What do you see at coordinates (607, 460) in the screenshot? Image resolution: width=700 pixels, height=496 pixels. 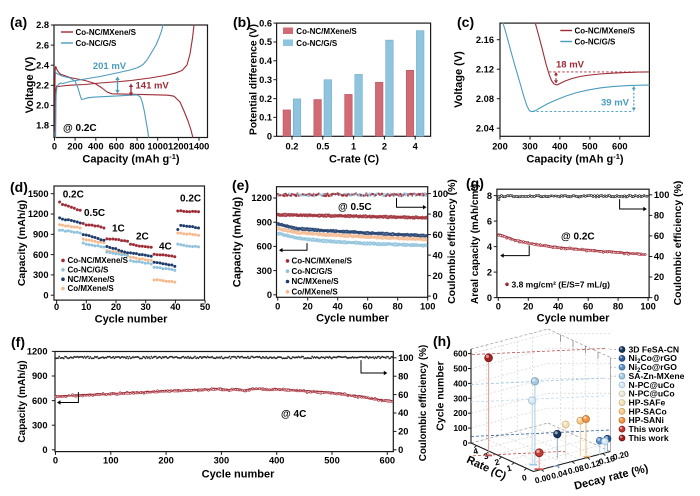 I see `svg-text: 0.16` at bounding box center [607, 460].